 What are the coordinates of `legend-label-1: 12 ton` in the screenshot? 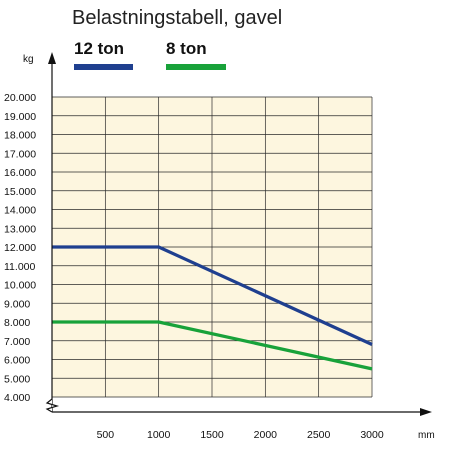 It's located at (99, 48).